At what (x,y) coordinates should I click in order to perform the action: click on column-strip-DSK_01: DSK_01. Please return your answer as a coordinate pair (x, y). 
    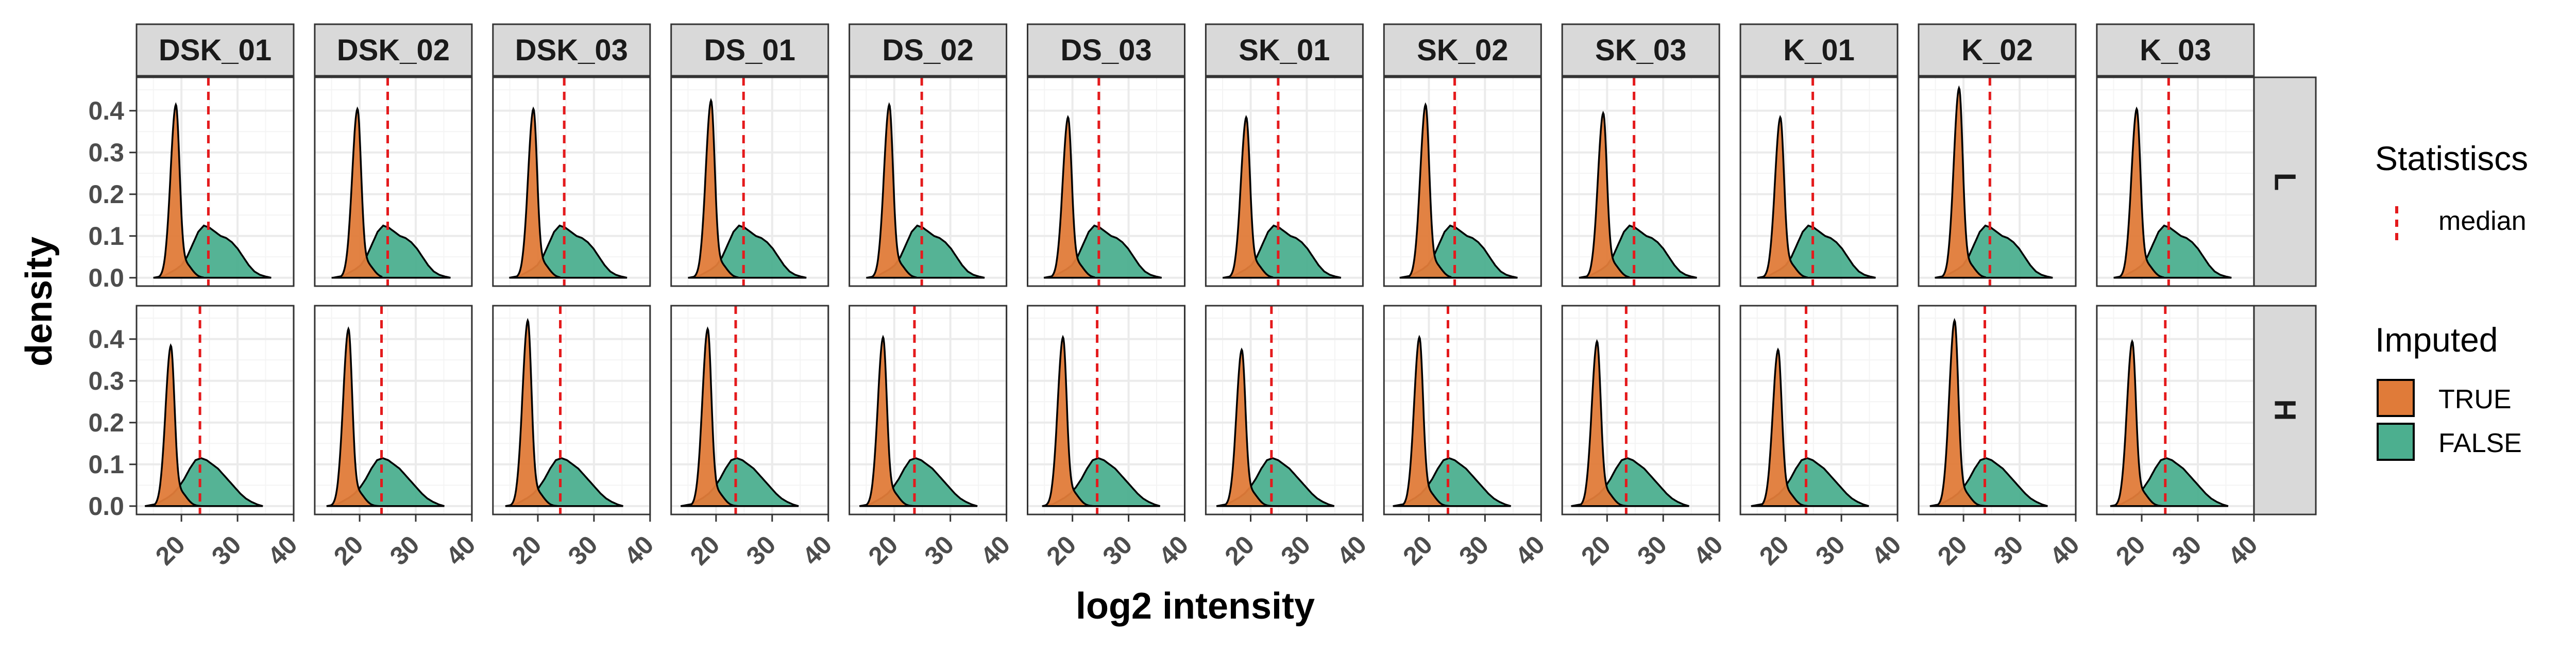
    Looking at the image, I should click on (215, 50).